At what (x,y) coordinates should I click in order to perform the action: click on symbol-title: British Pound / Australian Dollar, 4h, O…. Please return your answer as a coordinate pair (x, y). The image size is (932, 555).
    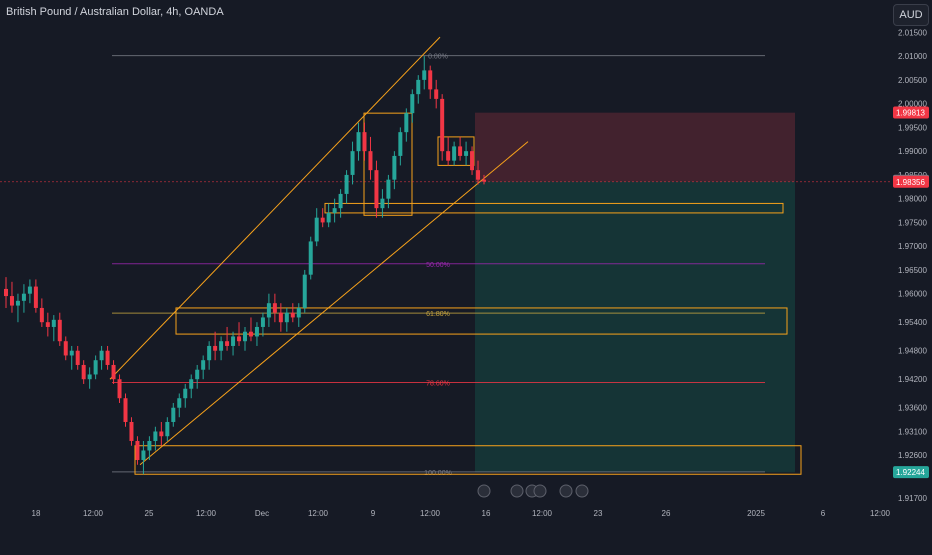
    Looking at the image, I should click on (115, 12).